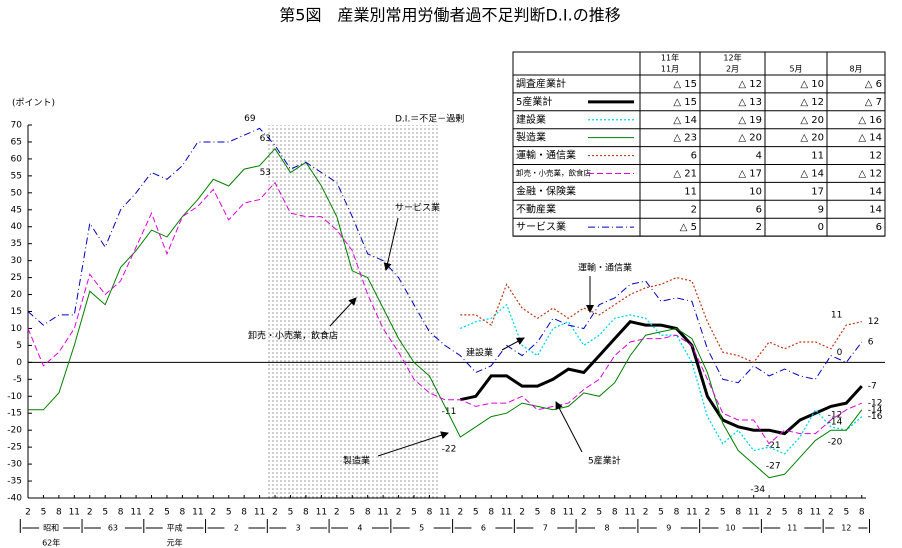 The height and width of the screenshot is (548, 902). What do you see at coordinates (16, 244) in the screenshot?
I see `y-tick-label: 35` at bounding box center [16, 244].